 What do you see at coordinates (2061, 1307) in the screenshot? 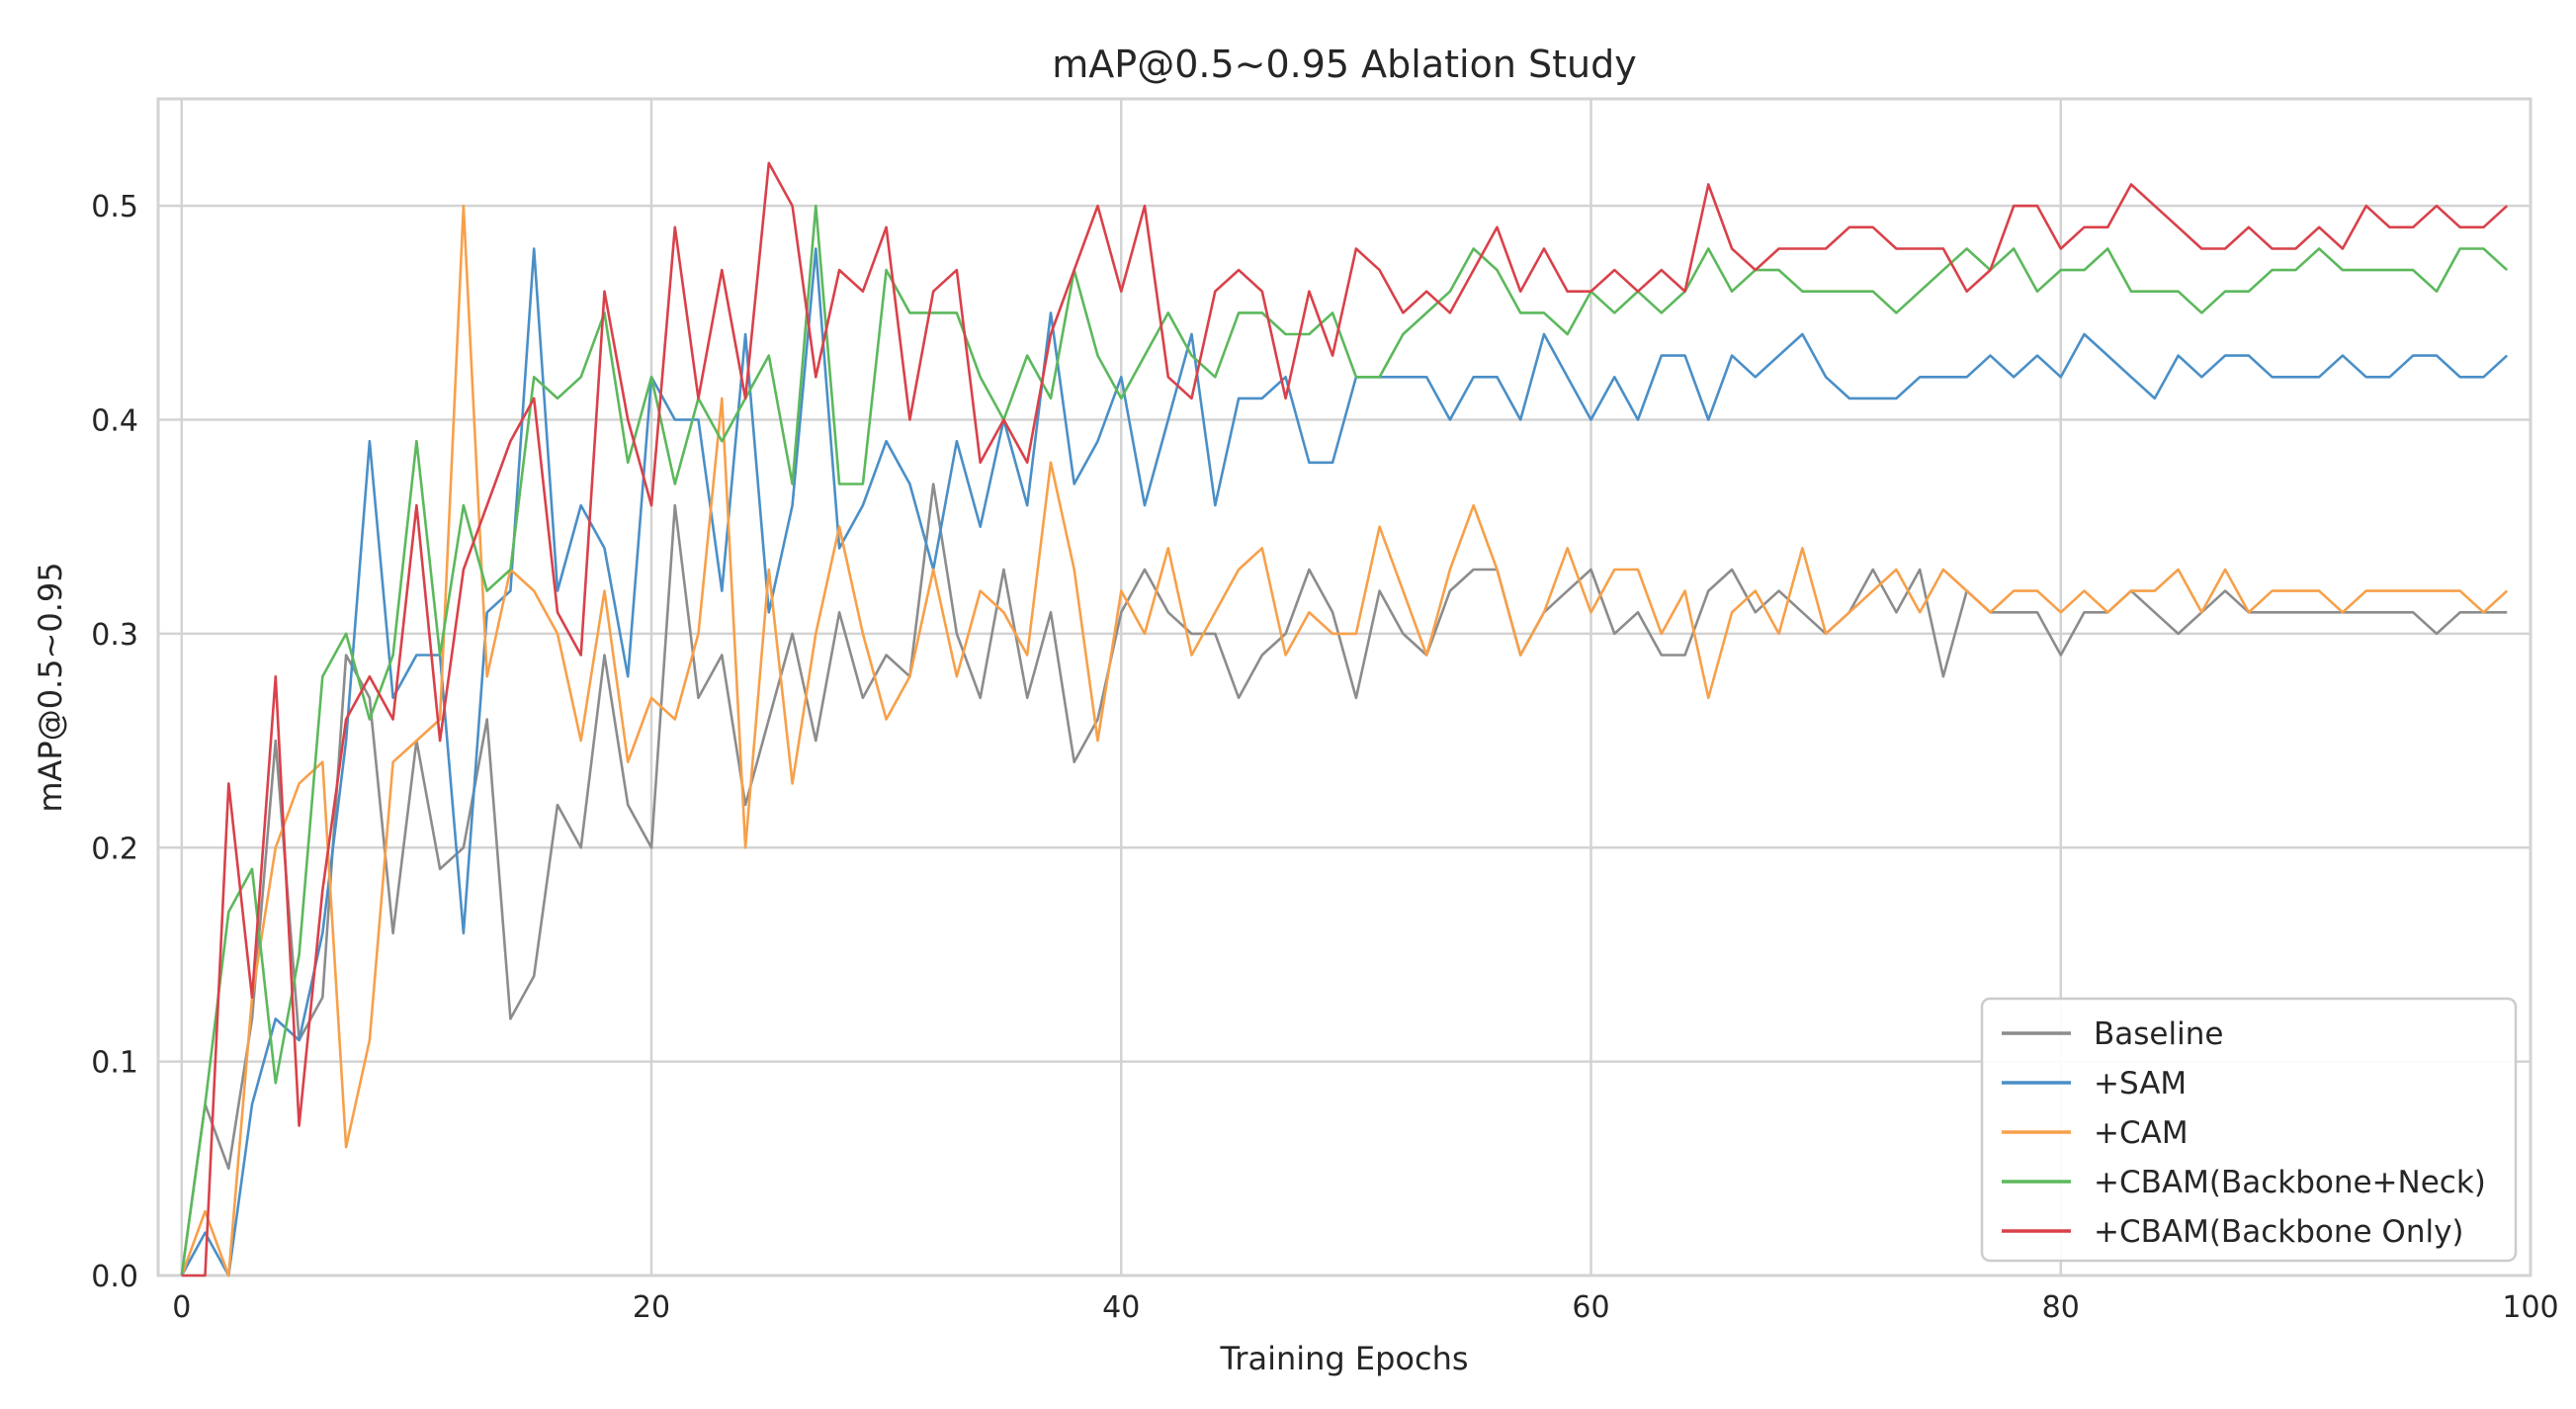
I see `x-tick-label: 80` at bounding box center [2061, 1307].